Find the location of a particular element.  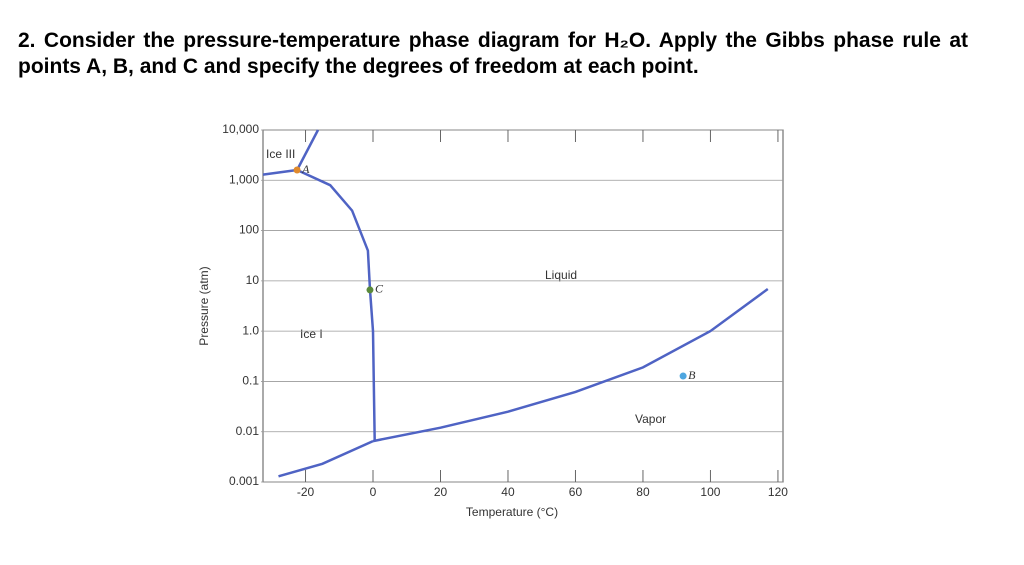

x-tick-label: 120 is located at coordinates (778, 492).